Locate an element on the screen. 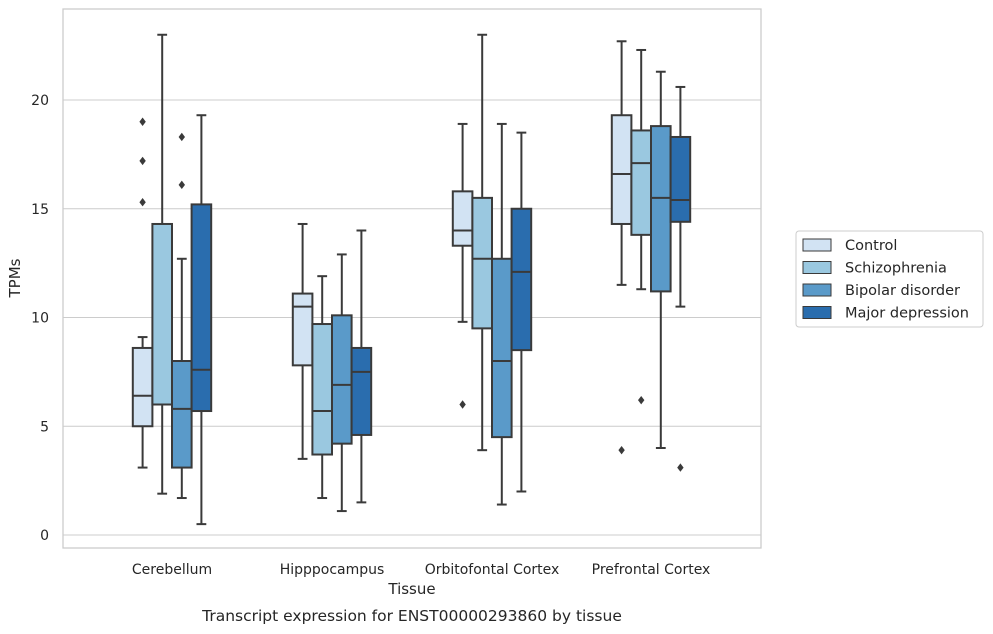  x-tick-label: Cerebellum is located at coordinates (172, 570).